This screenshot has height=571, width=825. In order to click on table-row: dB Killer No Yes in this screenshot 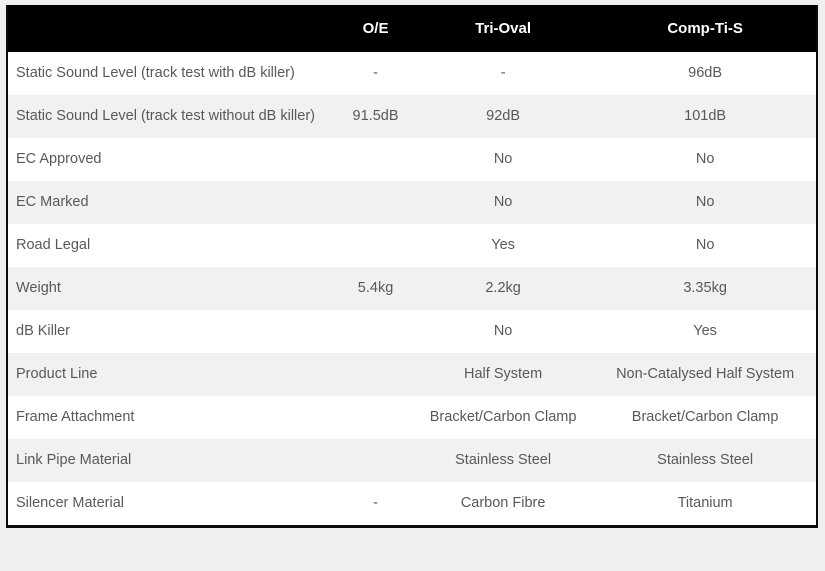, I will do `click(412, 331)`.